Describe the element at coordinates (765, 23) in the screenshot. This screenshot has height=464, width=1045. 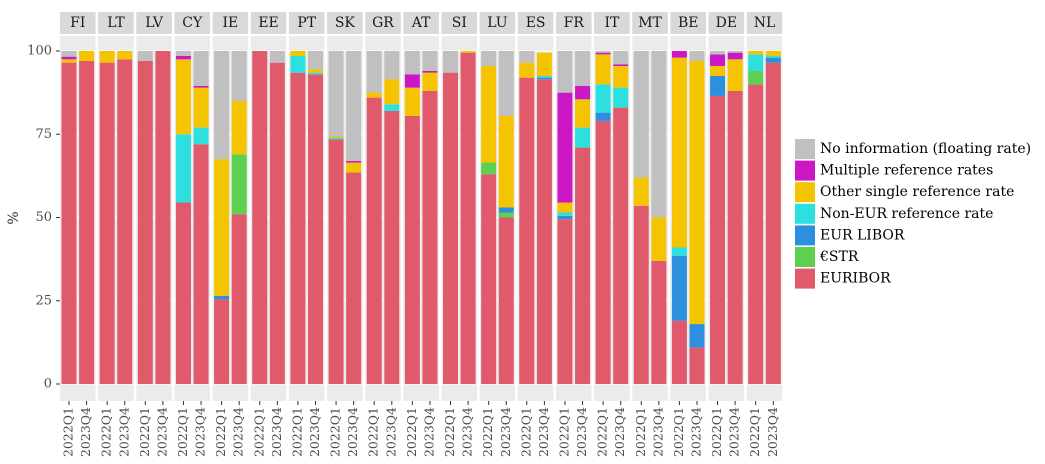
I see `facet-label: NL` at that location.